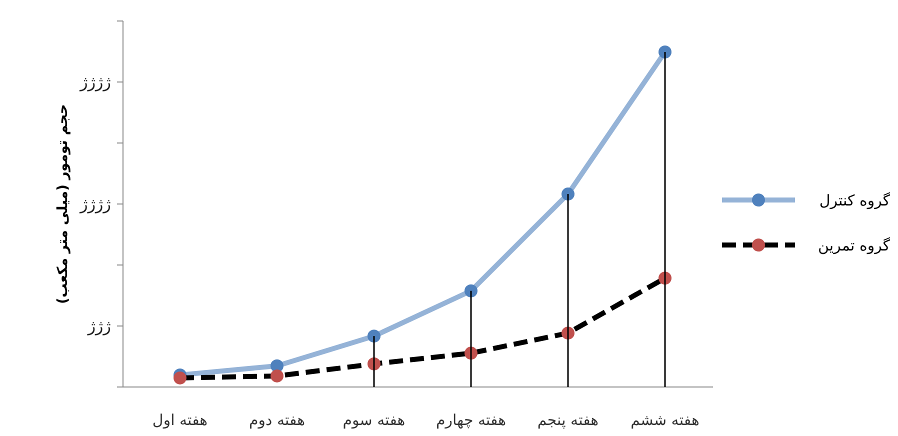 The height and width of the screenshot is (436, 898). What do you see at coordinates (277, 420) in the screenshot?
I see `x-tick-label: هفته دوم` at bounding box center [277, 420].